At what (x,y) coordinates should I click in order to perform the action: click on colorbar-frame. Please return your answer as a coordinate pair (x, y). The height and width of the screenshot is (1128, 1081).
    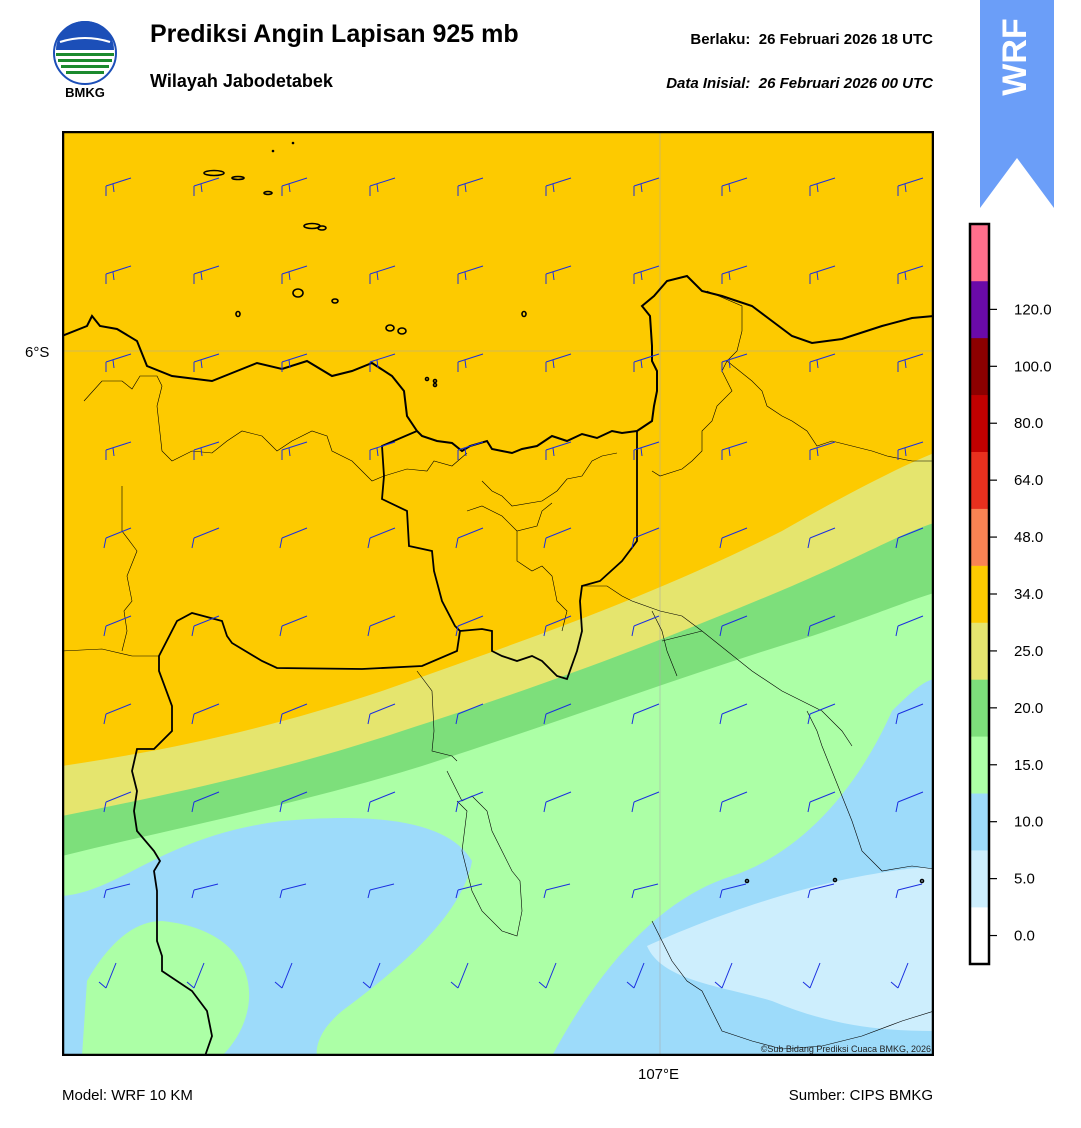
    Looking at the image, I should click on (979, 594).